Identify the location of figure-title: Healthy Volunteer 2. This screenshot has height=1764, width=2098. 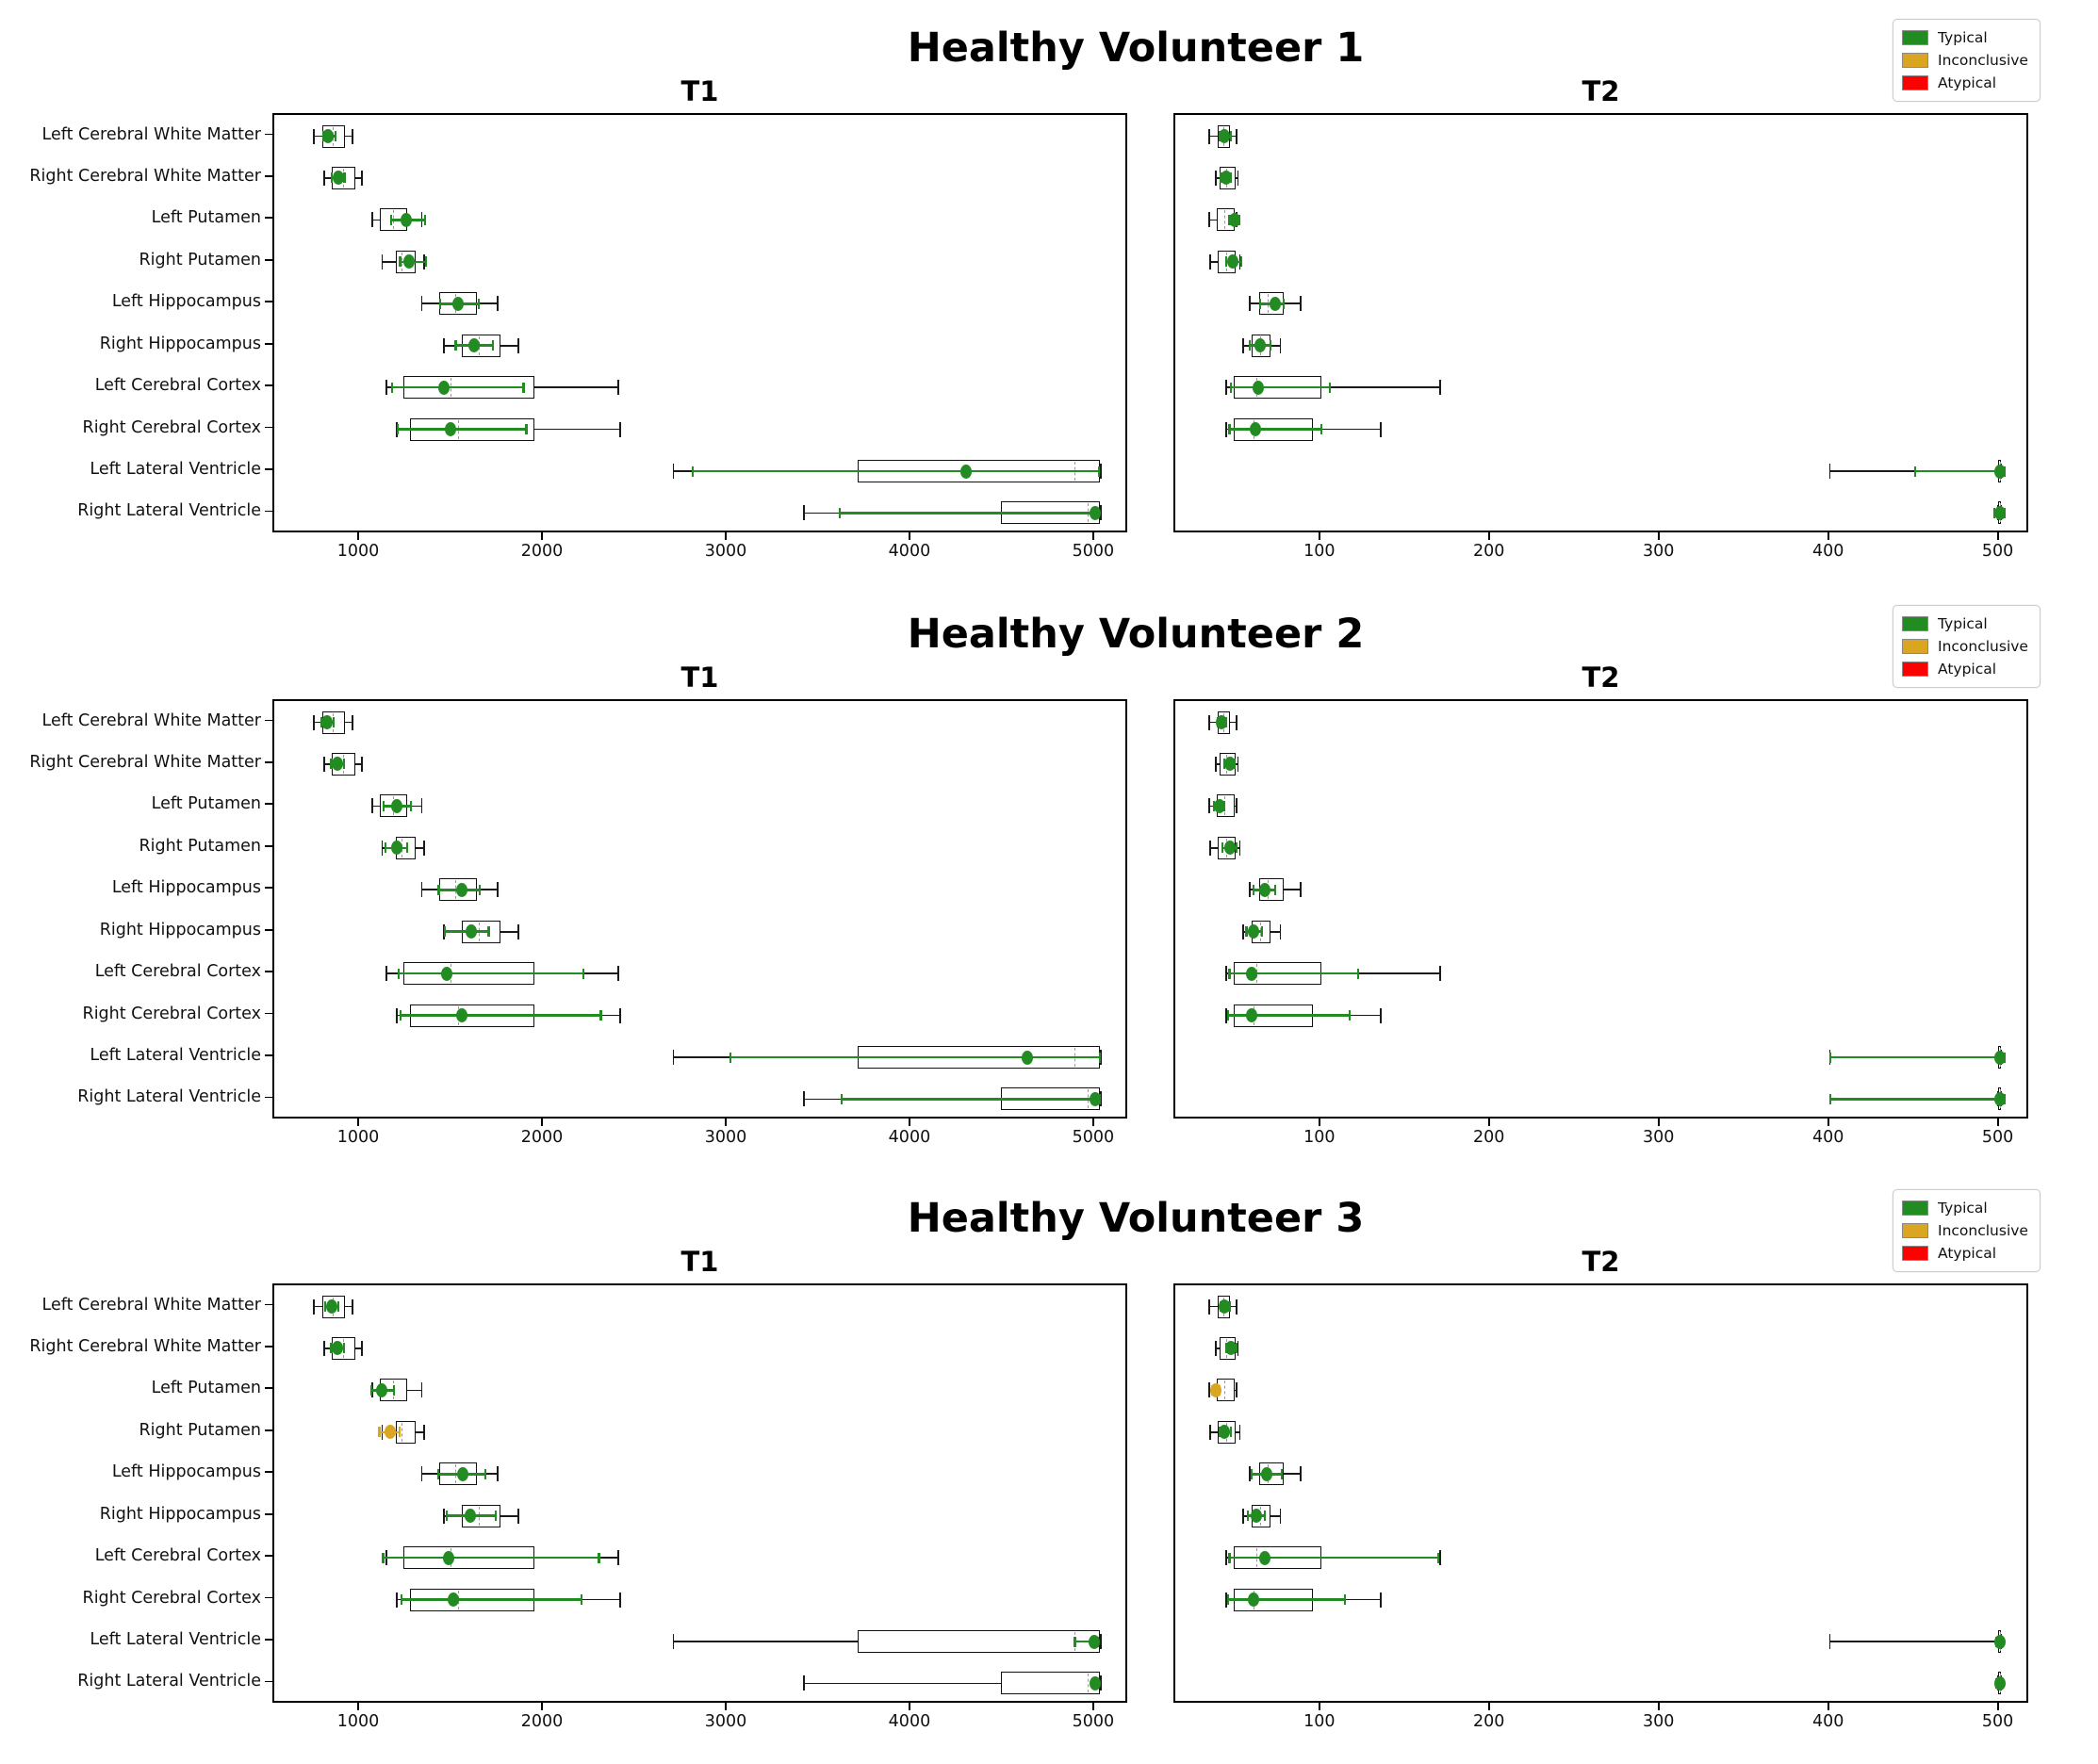
(1136, 634).